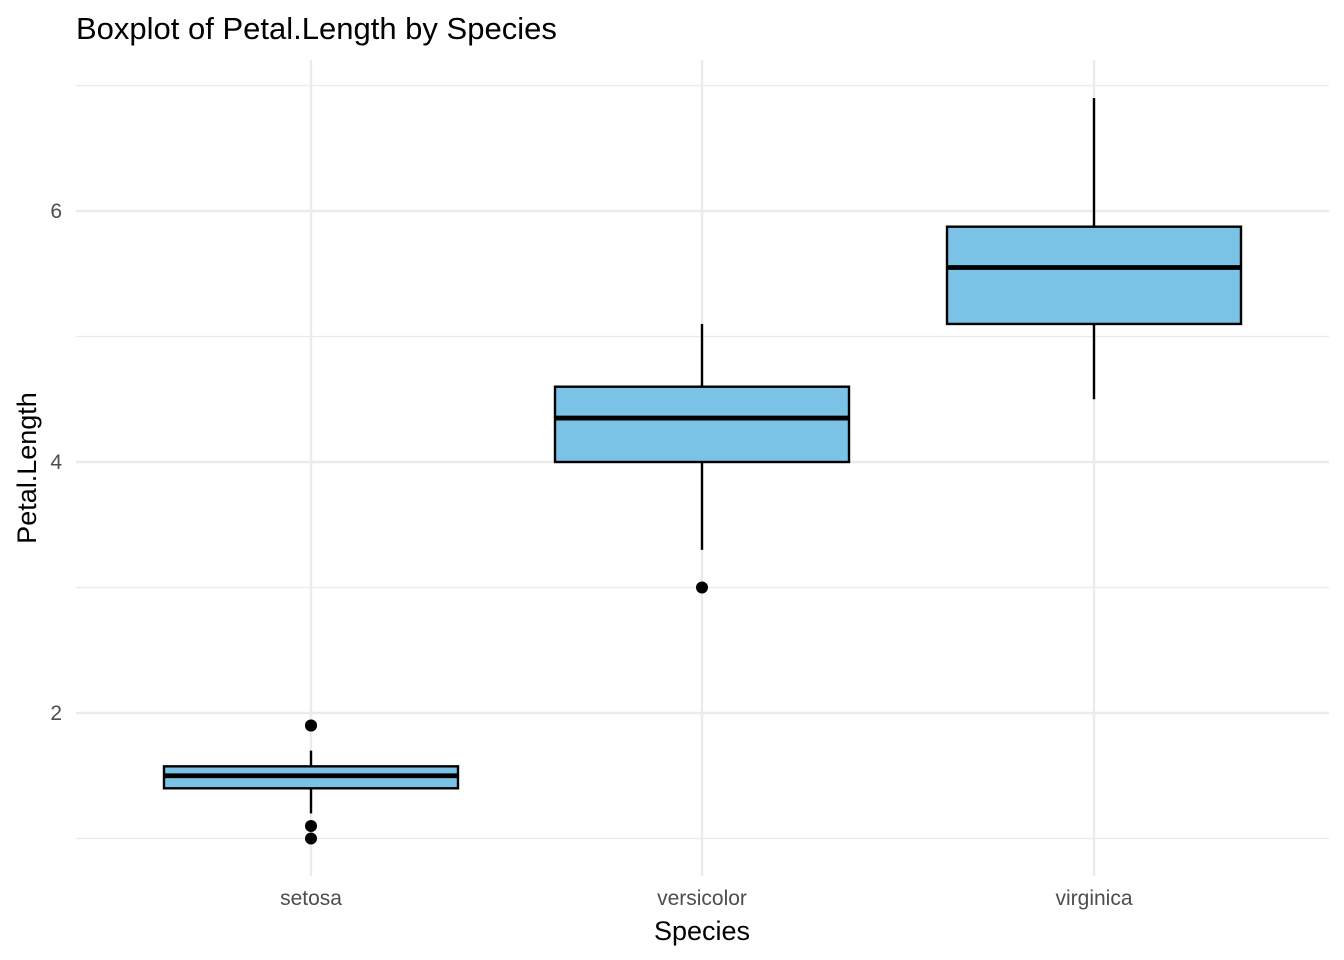  Describe the element at coordinates (1093, 898) in the screenshot. I see `x-tick-label: virginica` at that location.